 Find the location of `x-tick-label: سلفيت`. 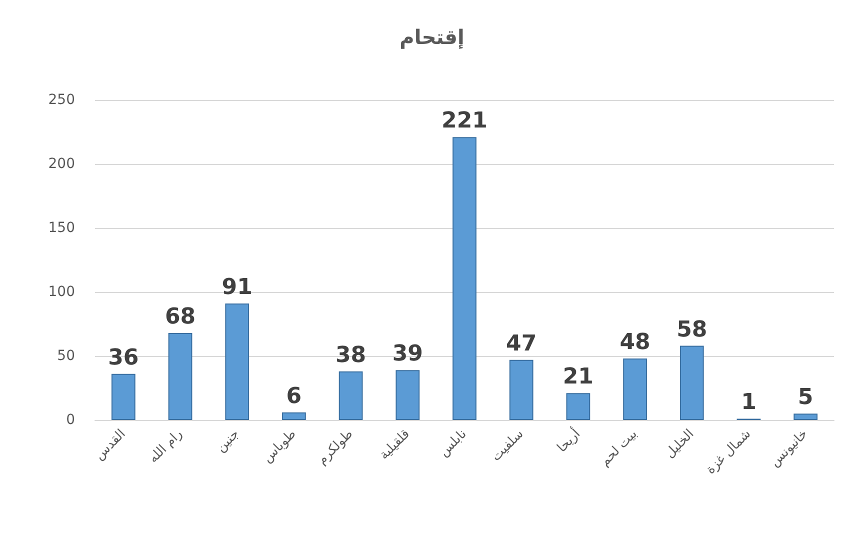

x-tick-label: سلفيت is located at coordinates (507, 445).